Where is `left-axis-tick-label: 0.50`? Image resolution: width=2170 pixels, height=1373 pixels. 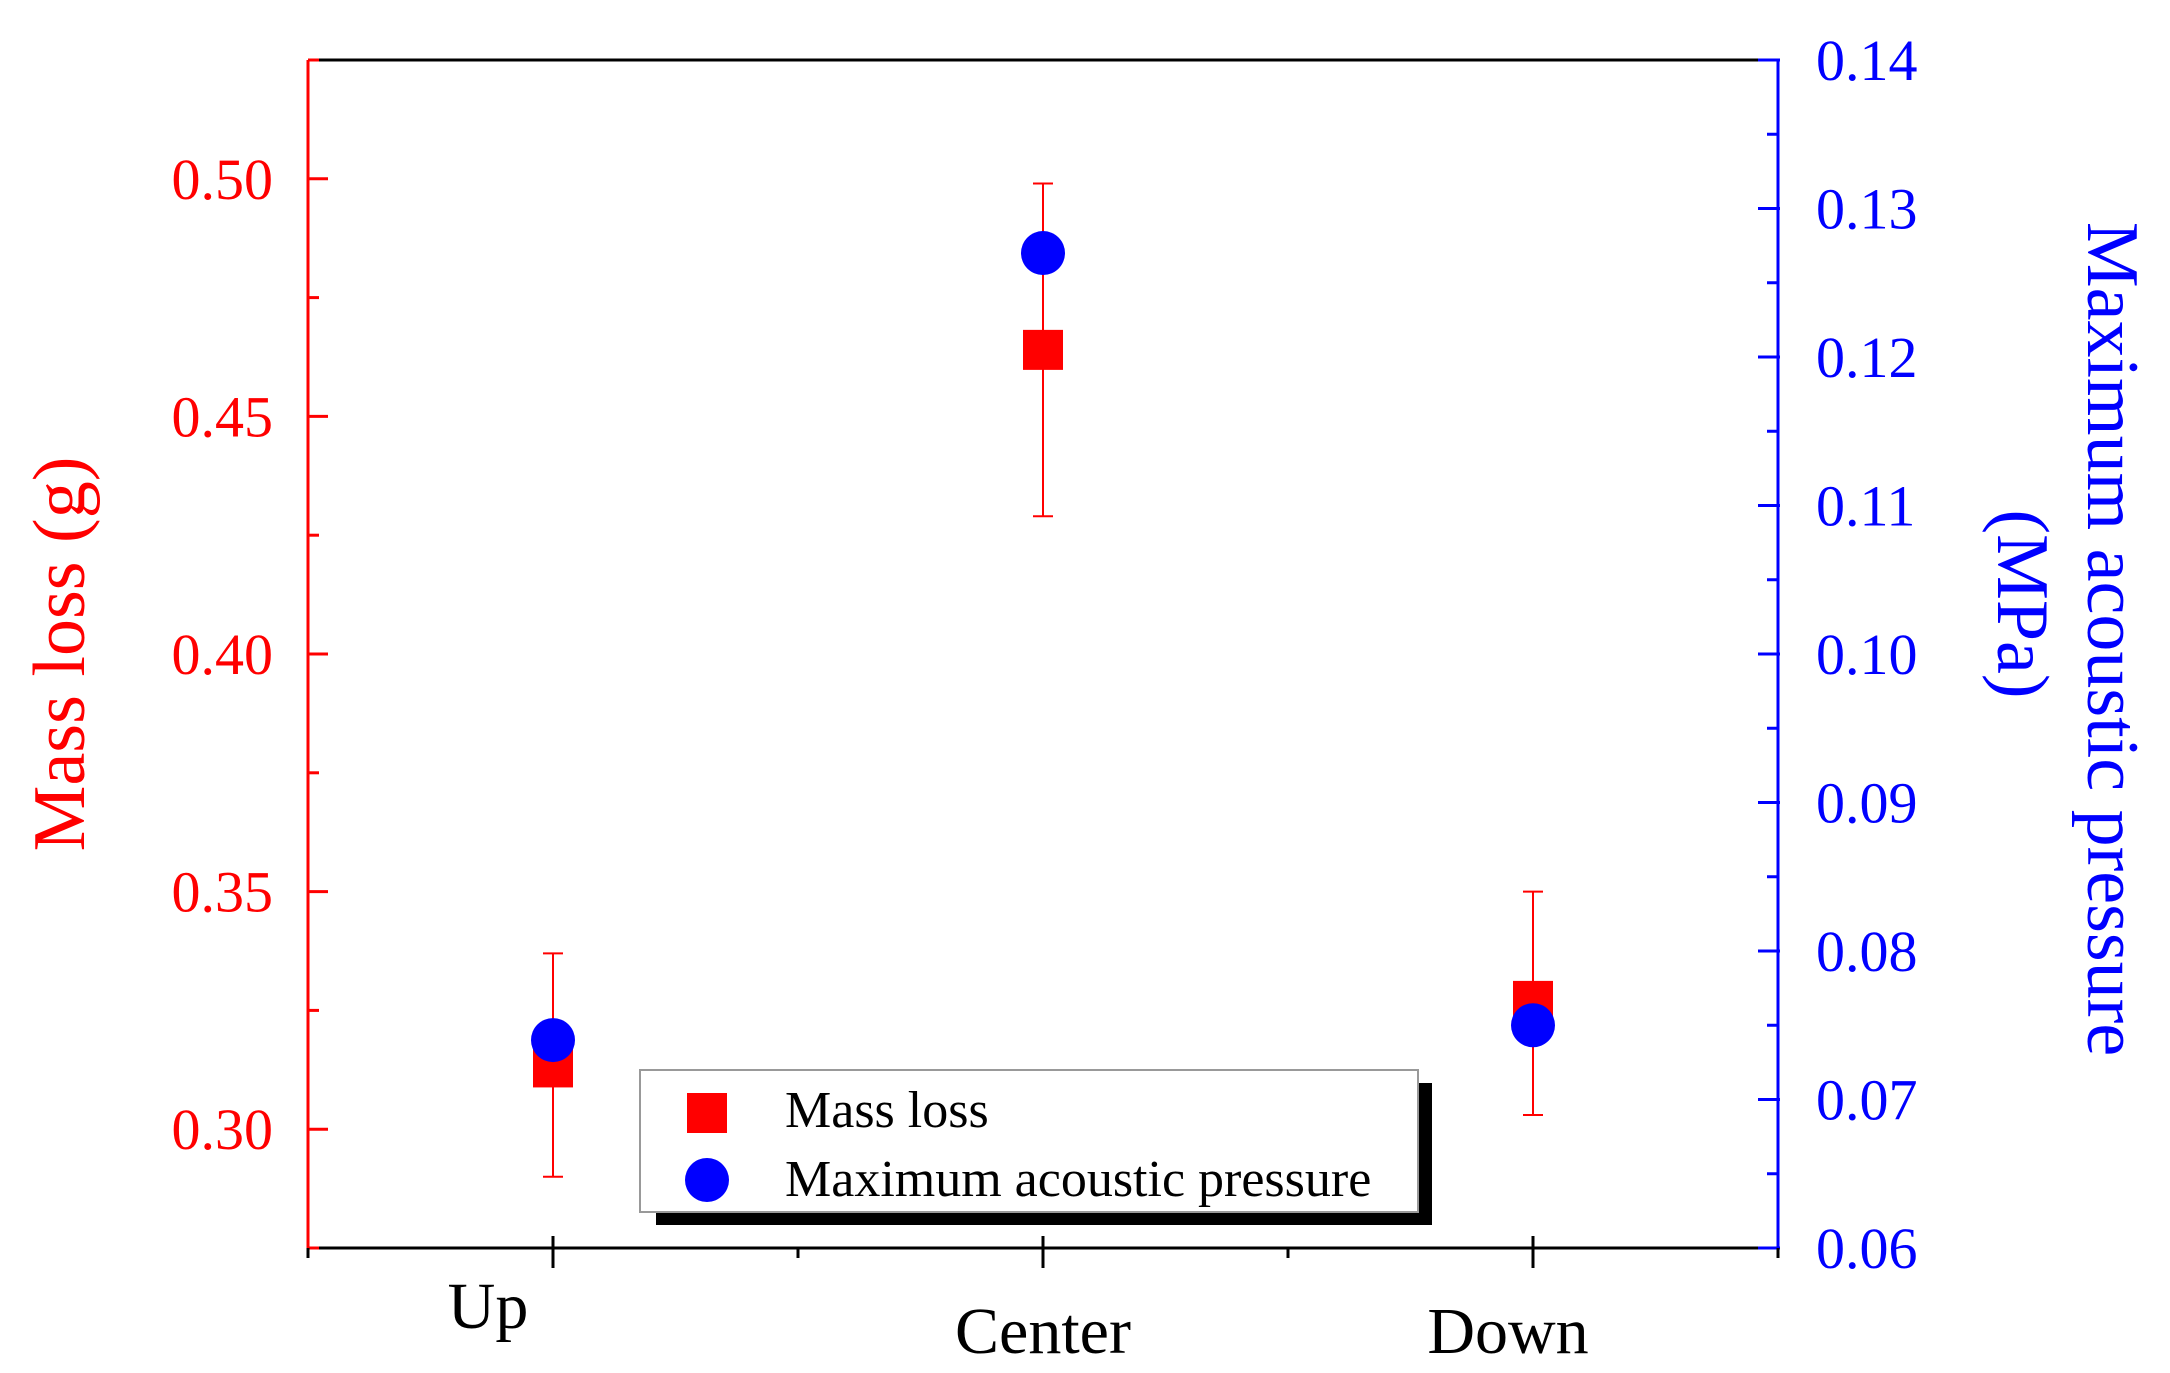
left-axis-tick-label: 0.50 is located at coordinates (223, 179).